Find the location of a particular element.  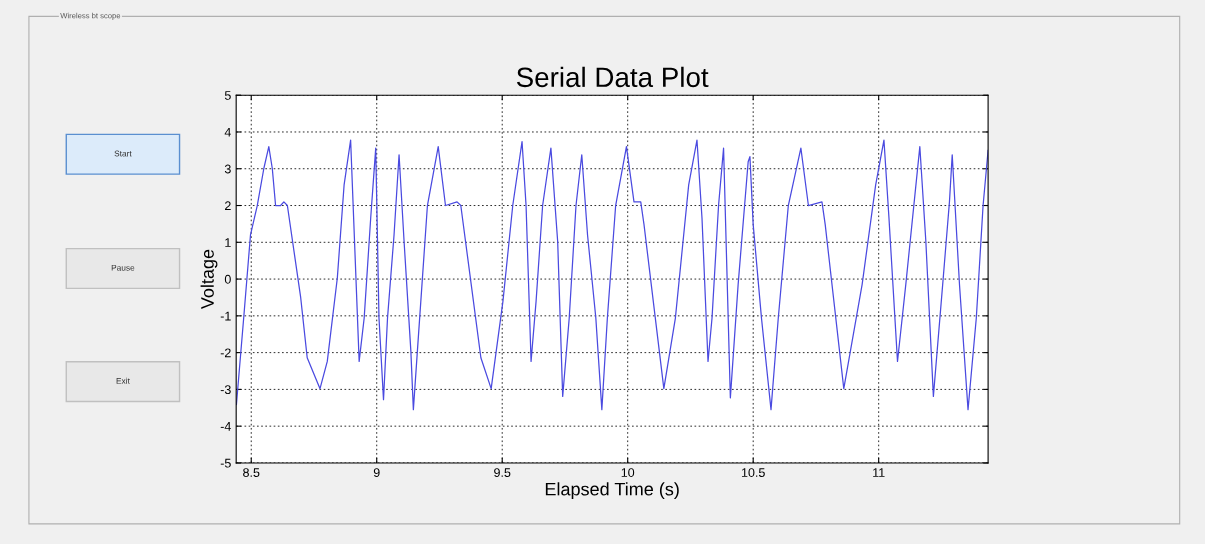

x-tick-label: 9.5 is located at coordinates (502, 472).